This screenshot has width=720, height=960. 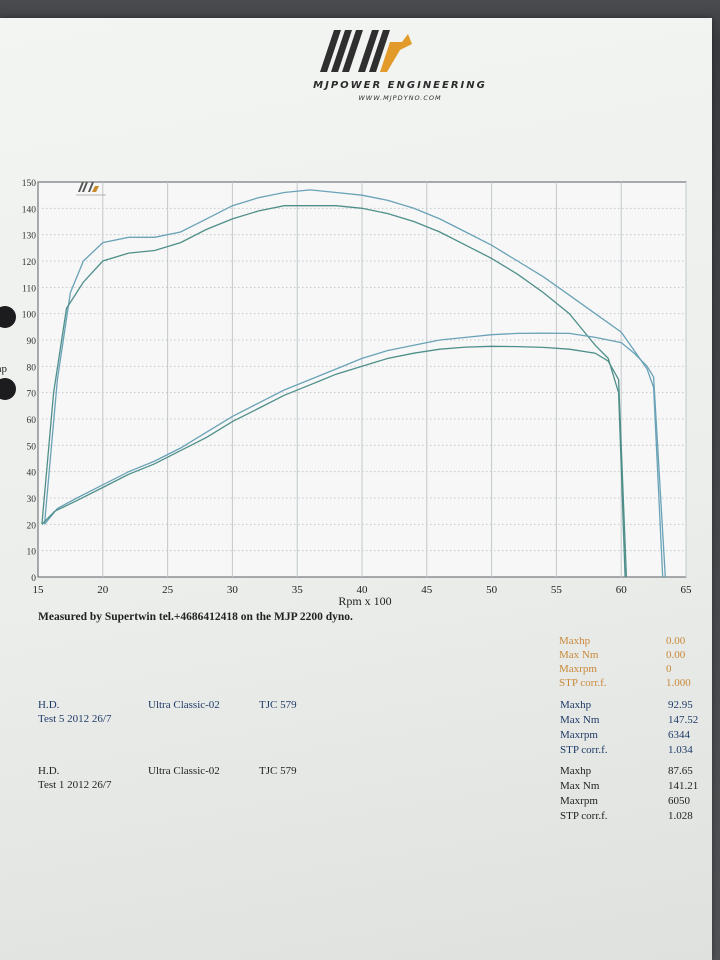 I want to click on x-tick-label: 30, so click(x=233, y=590).